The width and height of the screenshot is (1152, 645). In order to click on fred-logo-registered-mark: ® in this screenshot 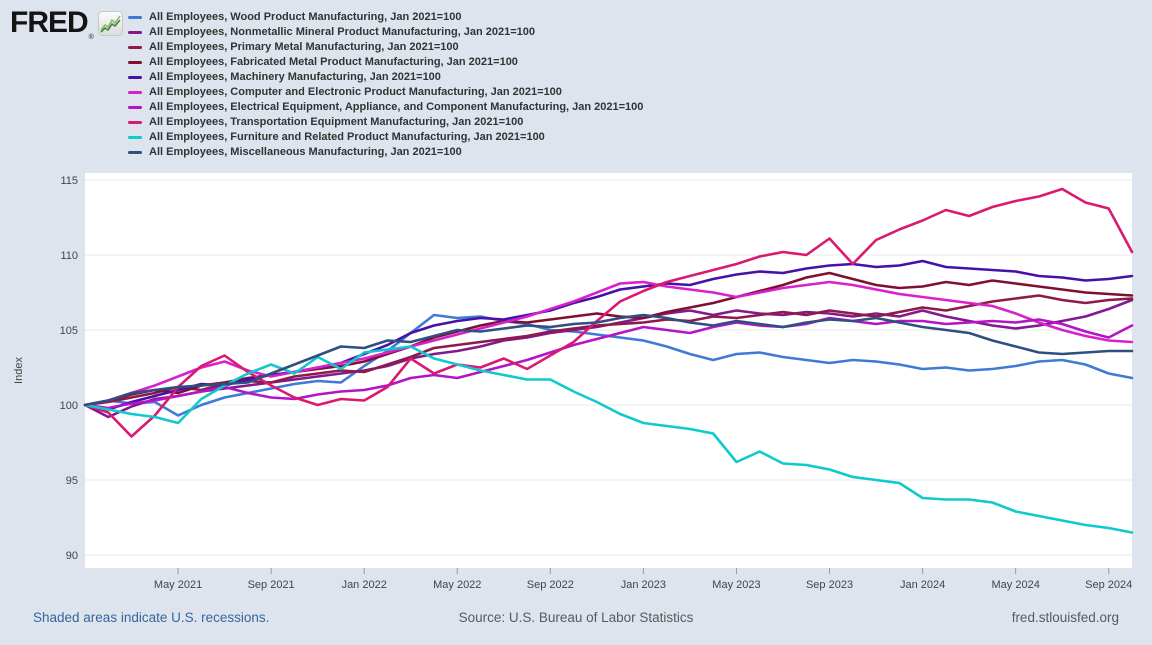, I will do `click(91, 37)`.